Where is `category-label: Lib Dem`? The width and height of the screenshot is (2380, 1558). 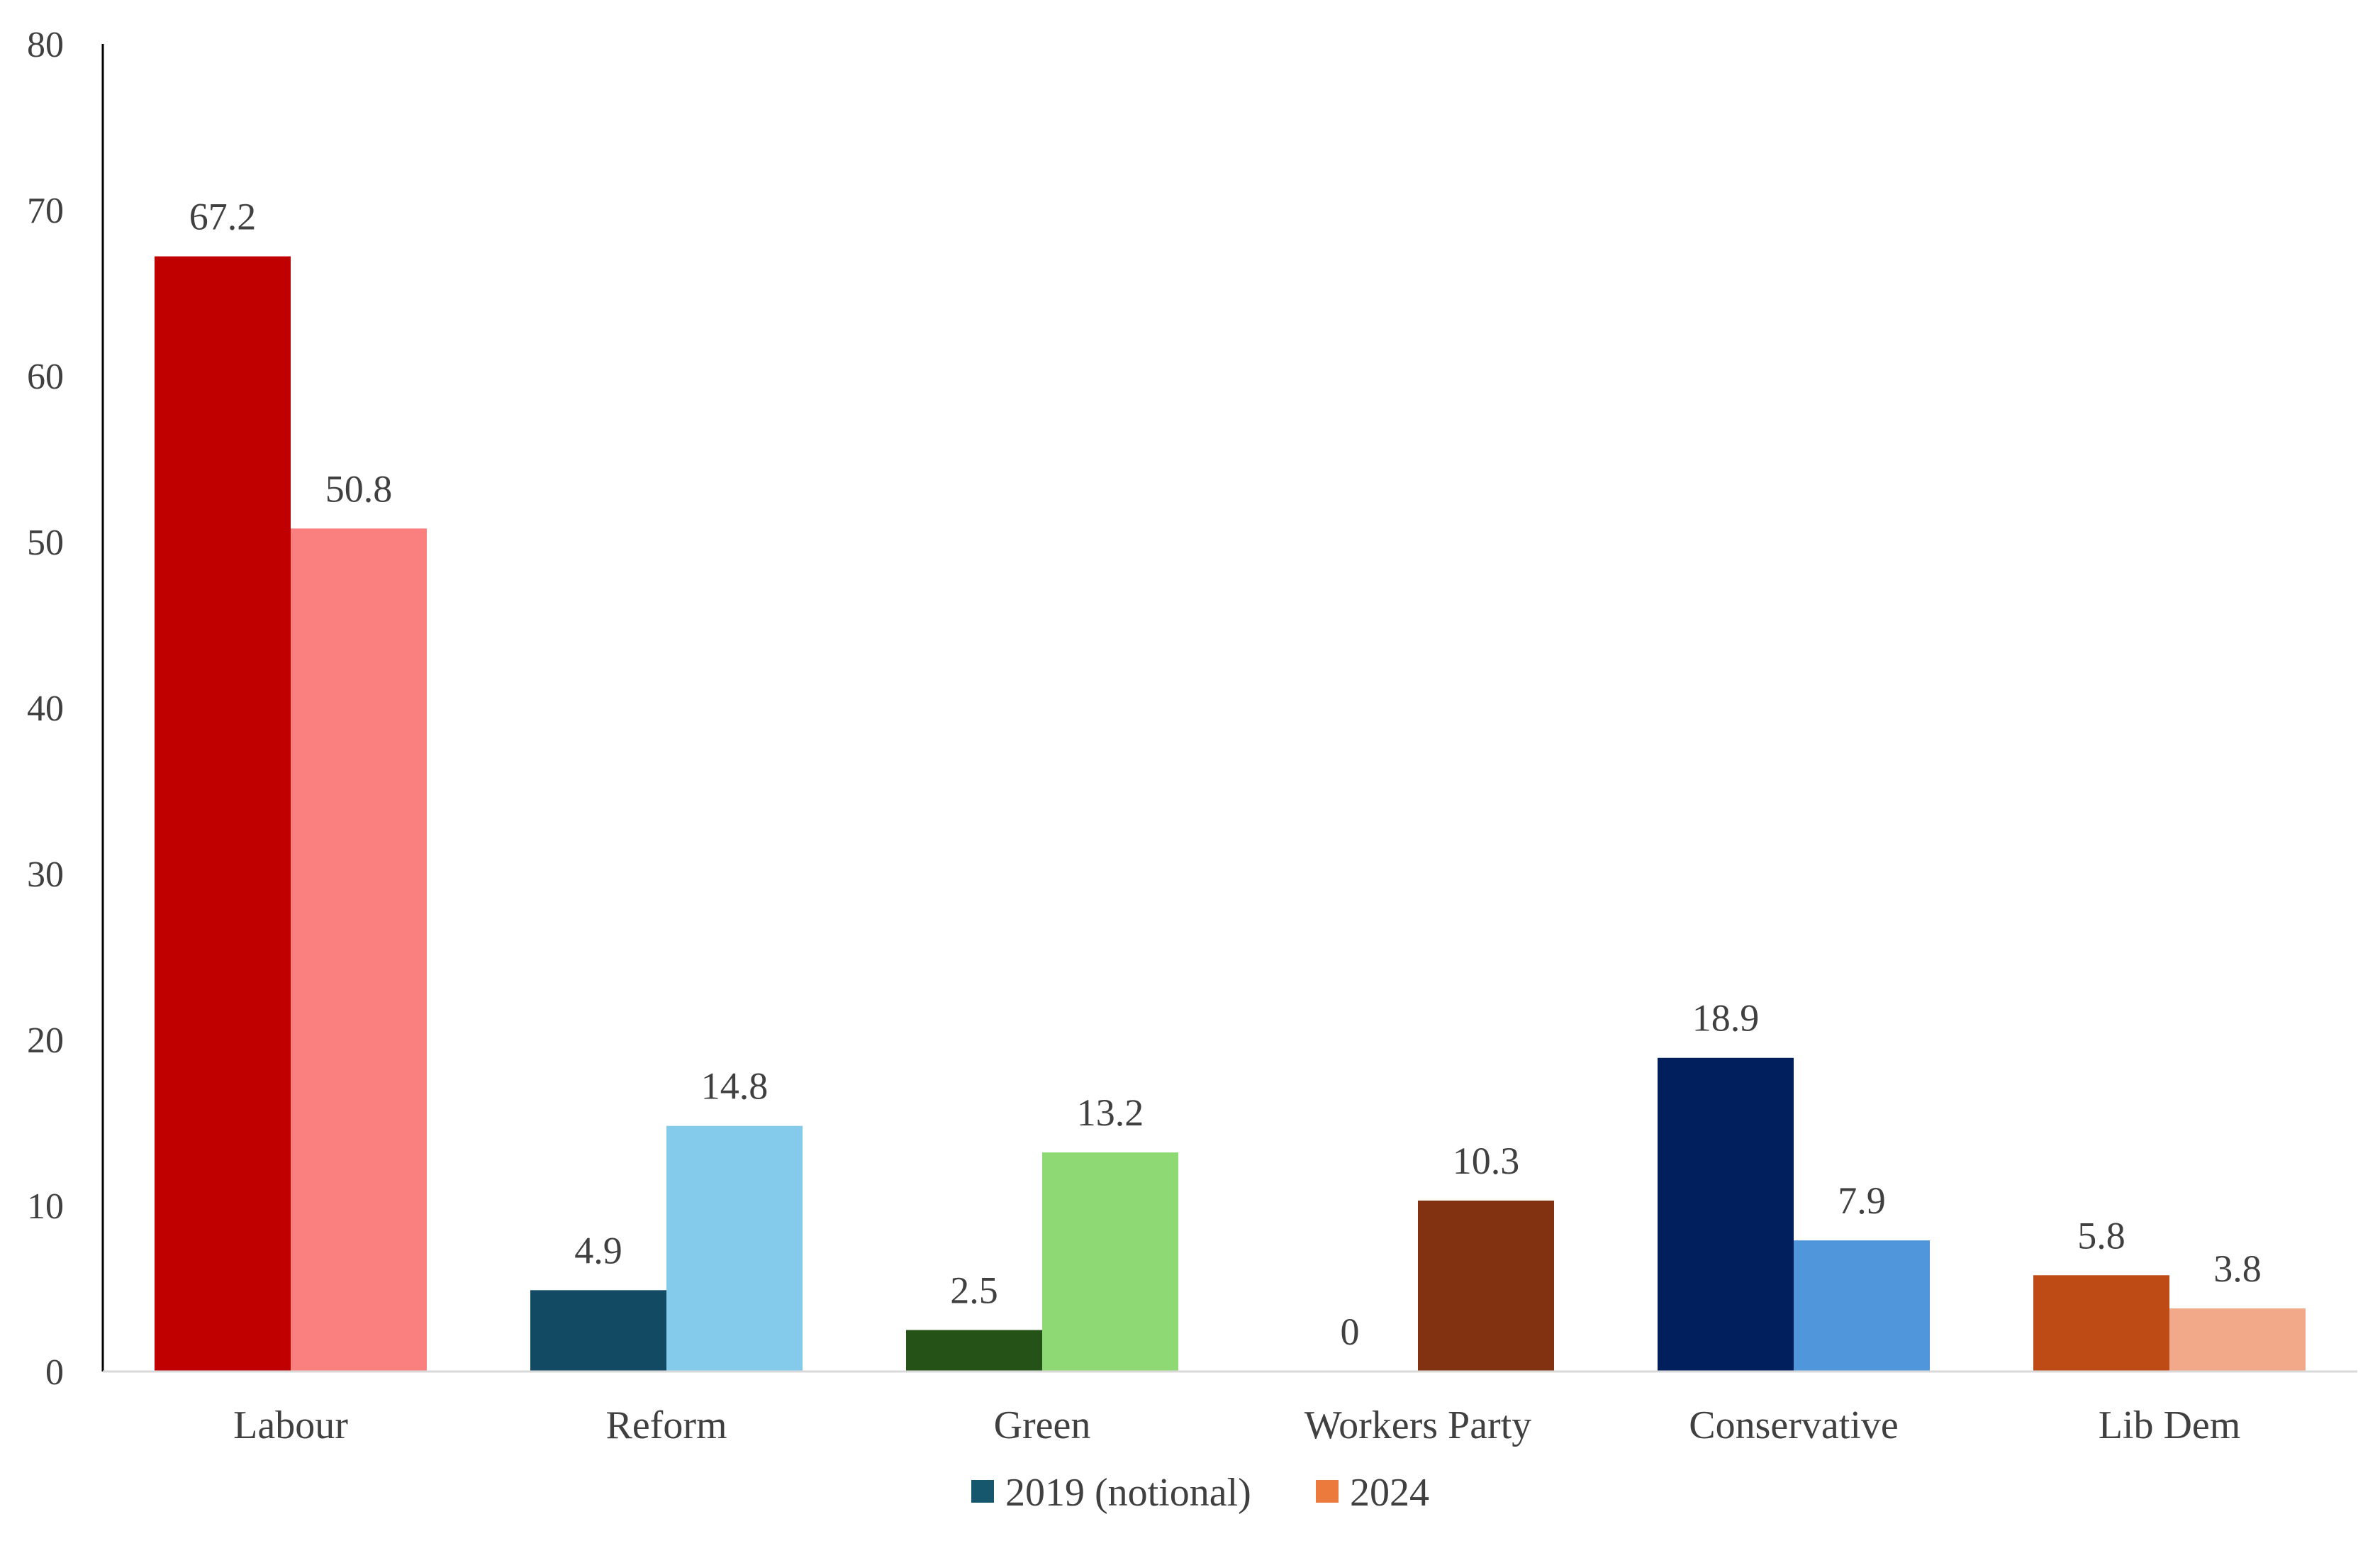 category-label: Lib Dem is located at coordinates (2170, 1425).